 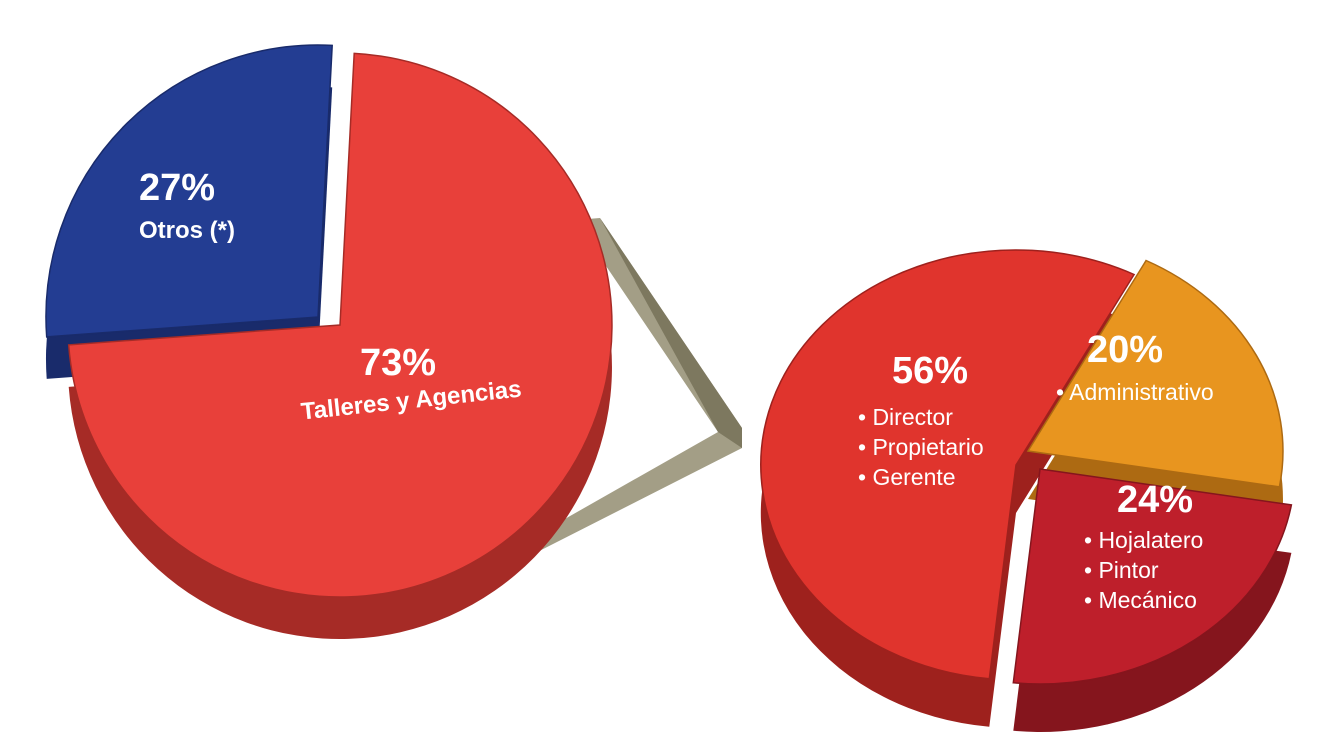 I want to click on slice-label-percent: 20%, so click(x=1125, y=350).